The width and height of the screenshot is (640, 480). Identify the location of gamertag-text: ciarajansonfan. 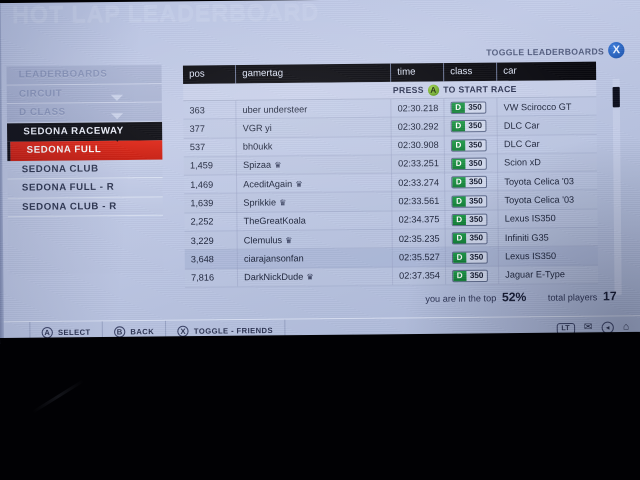
(273, 258).